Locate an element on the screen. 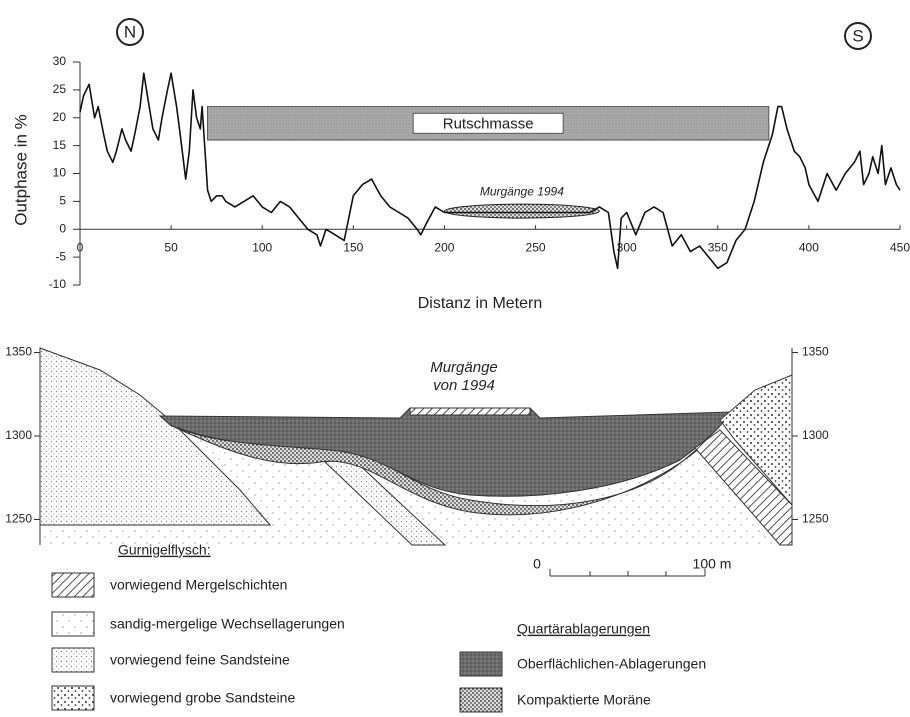  x-tick-label: 50 is located at coordinates (171, 247).